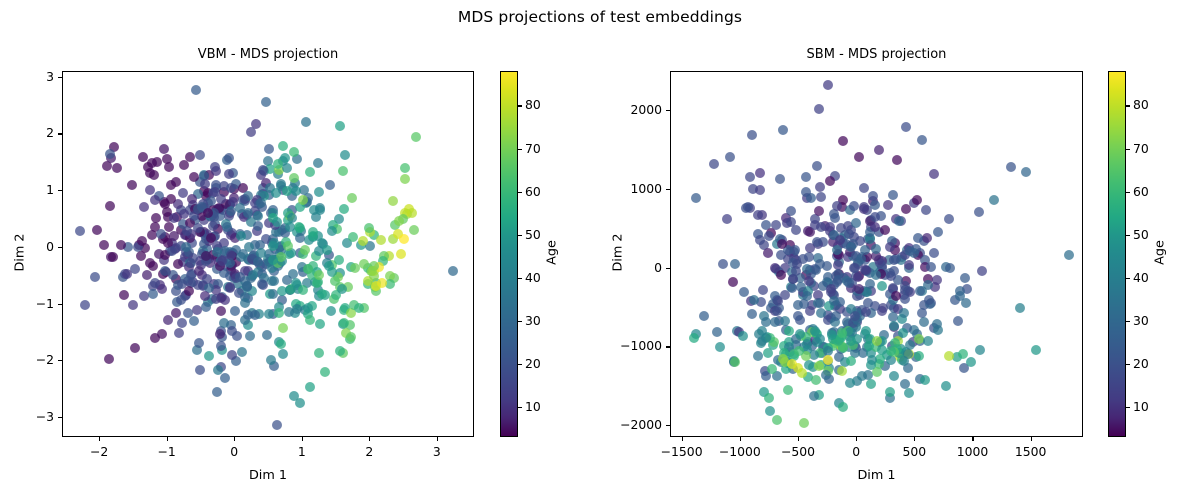  Describe the element at coordinates (50, 246) in the screenshot. I see `y-tick-label: 0` at that location.